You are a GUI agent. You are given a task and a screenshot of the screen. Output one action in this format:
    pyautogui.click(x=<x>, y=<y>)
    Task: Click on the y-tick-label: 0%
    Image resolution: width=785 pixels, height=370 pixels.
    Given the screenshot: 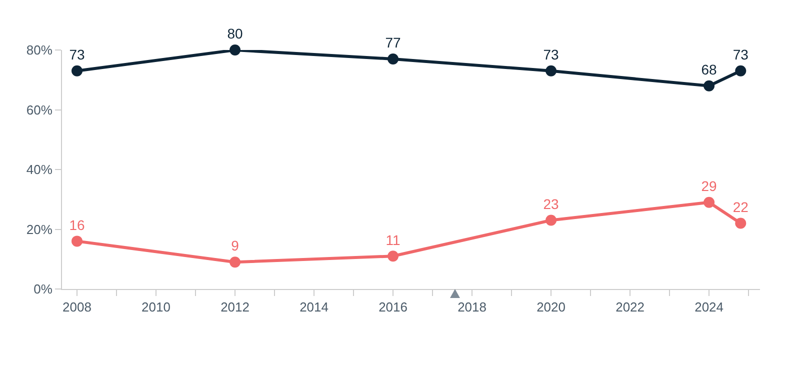 What is the action you would take?
    pyautogui.click(x=43, y=289)
    